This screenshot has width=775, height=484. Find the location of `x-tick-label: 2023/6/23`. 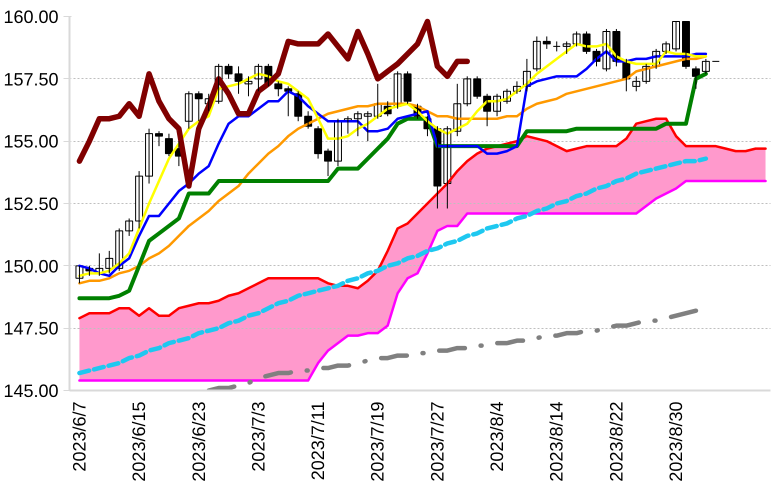

x-tick-label: 2023/6/23 is located at coordinates (198, 442).